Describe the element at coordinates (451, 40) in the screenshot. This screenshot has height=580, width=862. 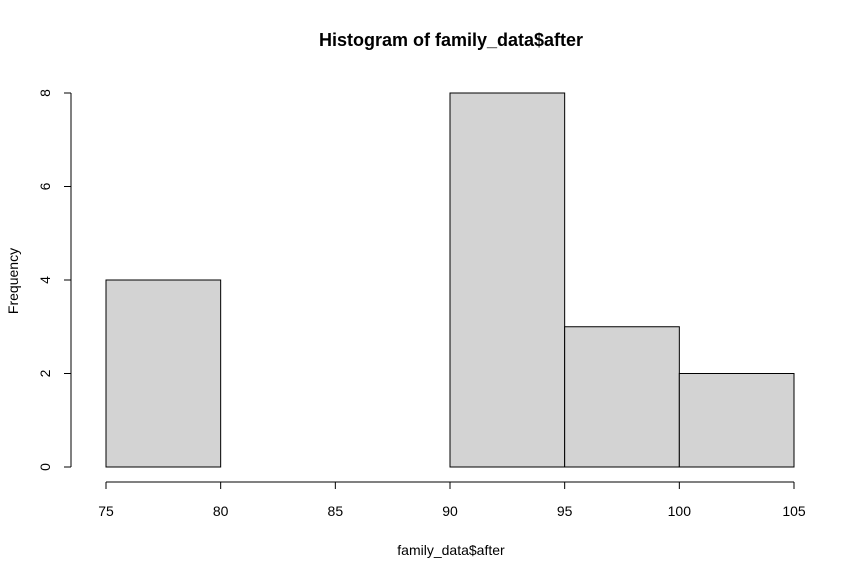
I see `chart-title: Histogram of family_data$after` at that location.